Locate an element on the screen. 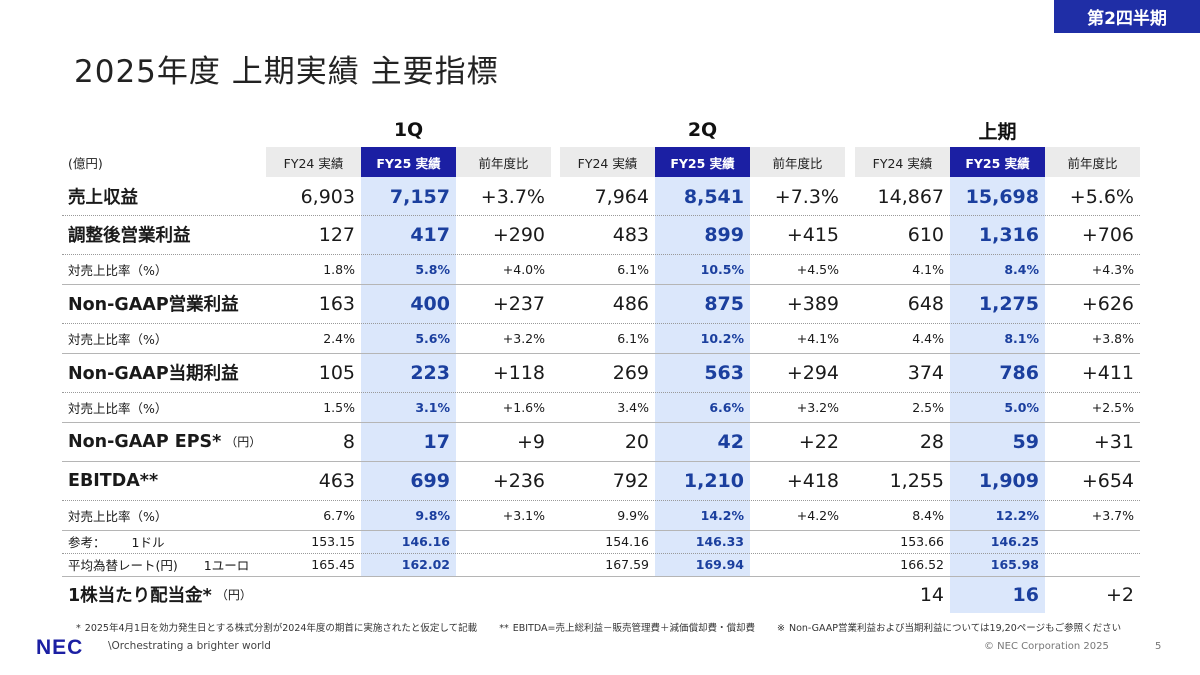 The width and height of the screenshot is (1200, 675). page-number: 5 is located at coordinates (1158, 646).